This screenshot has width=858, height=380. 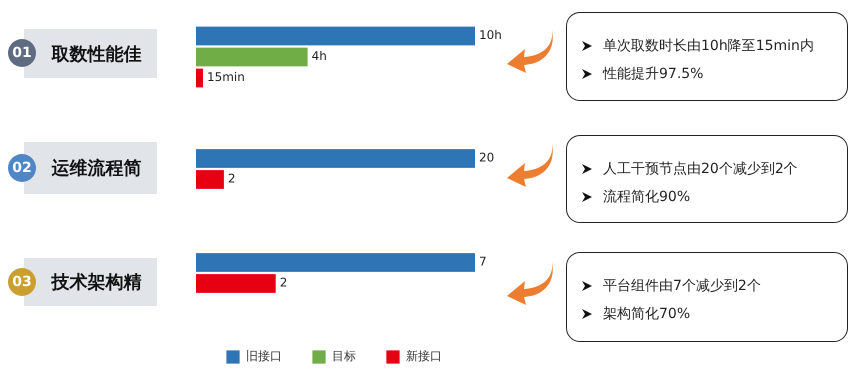 I want to click on data-label: 20, so click(x=486, y=157).